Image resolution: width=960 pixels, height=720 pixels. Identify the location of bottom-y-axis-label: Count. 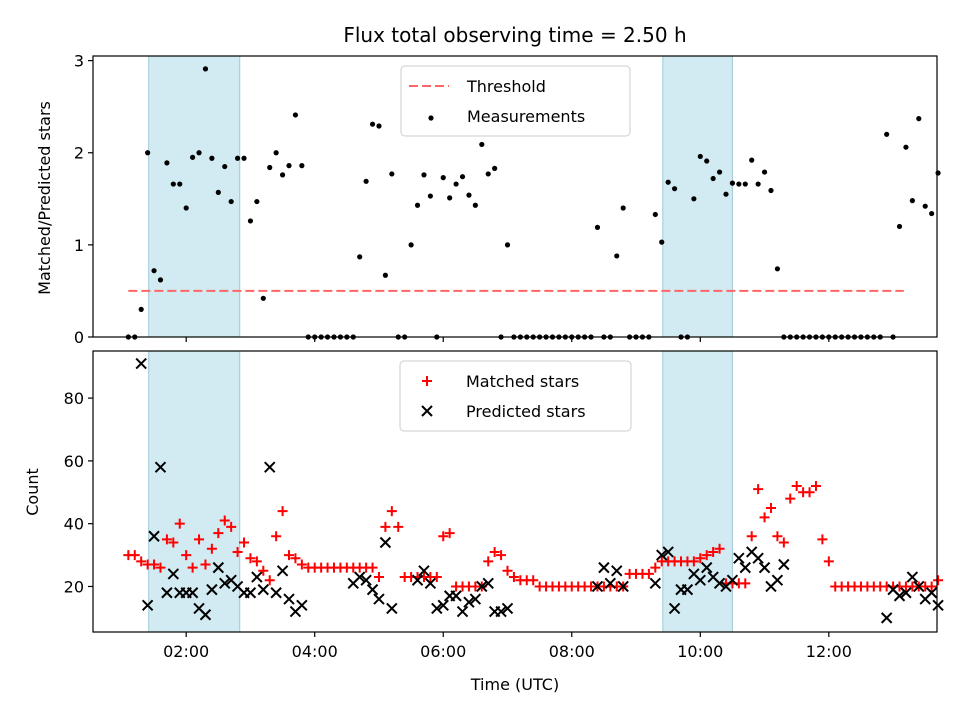
(32, 492).